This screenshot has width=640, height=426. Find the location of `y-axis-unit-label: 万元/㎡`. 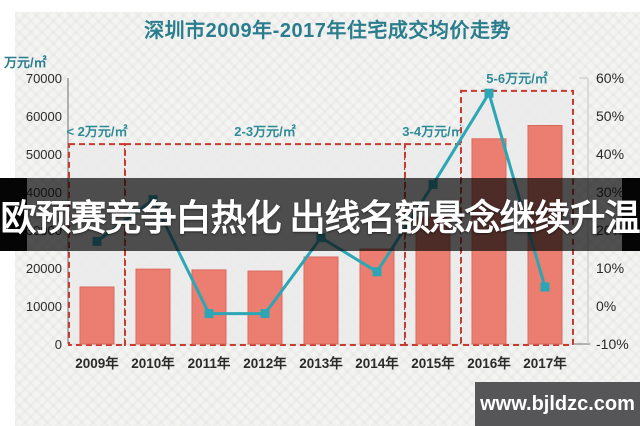

y-axis-unit-label: 万元/㎡ is located at coordinates (25, 62).